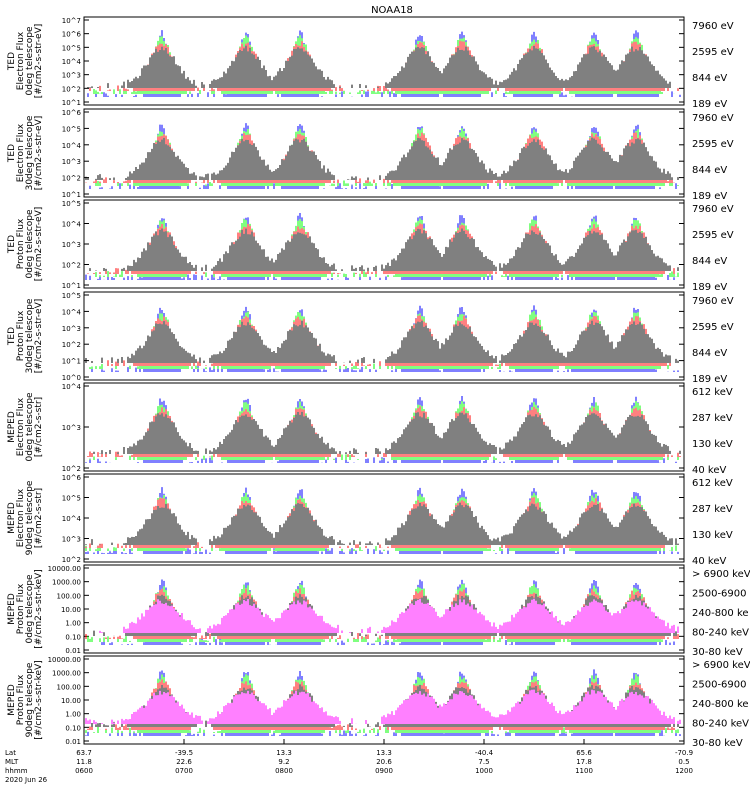  What do you see at coordinates (71, 701) in the screenshot?
I see `y-tick-label: 10.00` at bounding box center [71, 701].